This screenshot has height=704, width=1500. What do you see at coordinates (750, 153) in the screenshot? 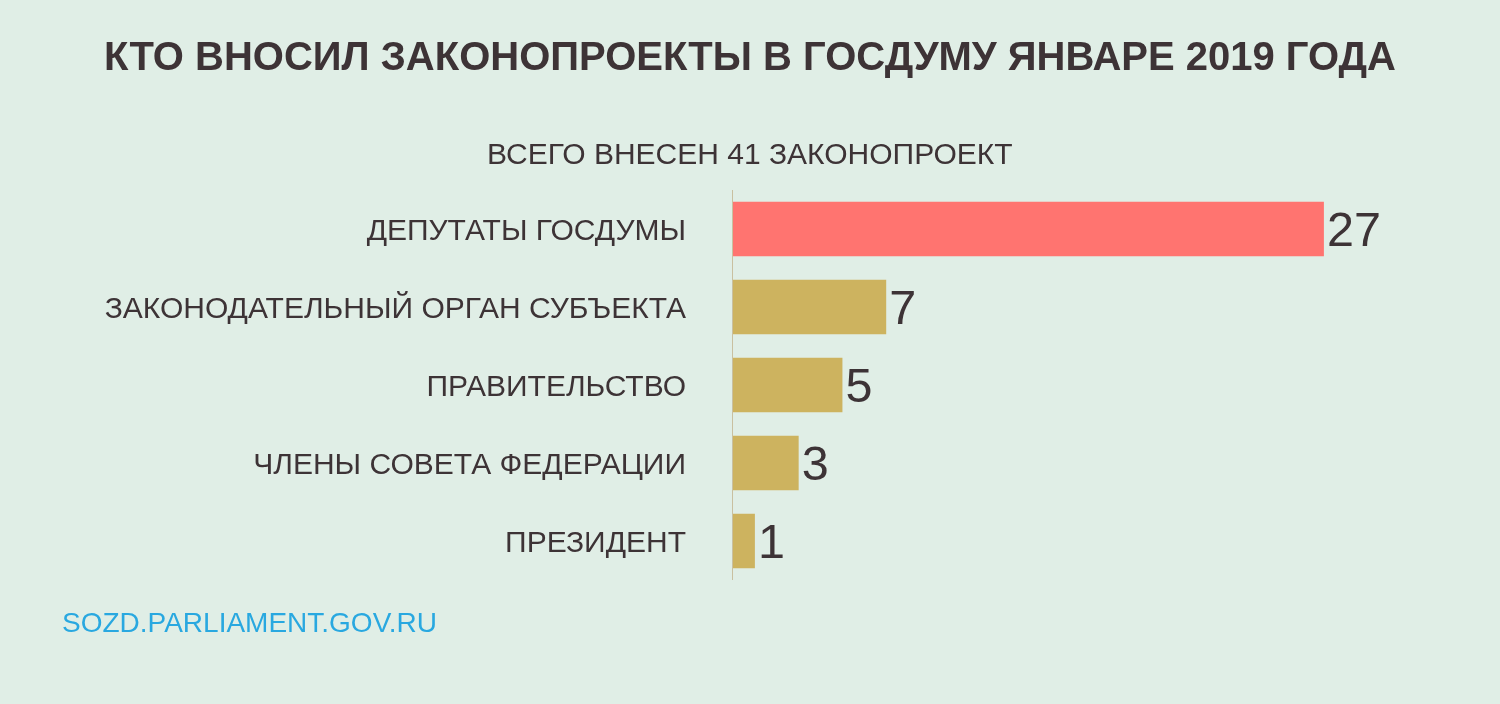
I see `chart-subtitle: ВСЕГО ВНЕСЕН 41 ЗАКОНОПРОЕКТ` at bounding box center [750, 153].